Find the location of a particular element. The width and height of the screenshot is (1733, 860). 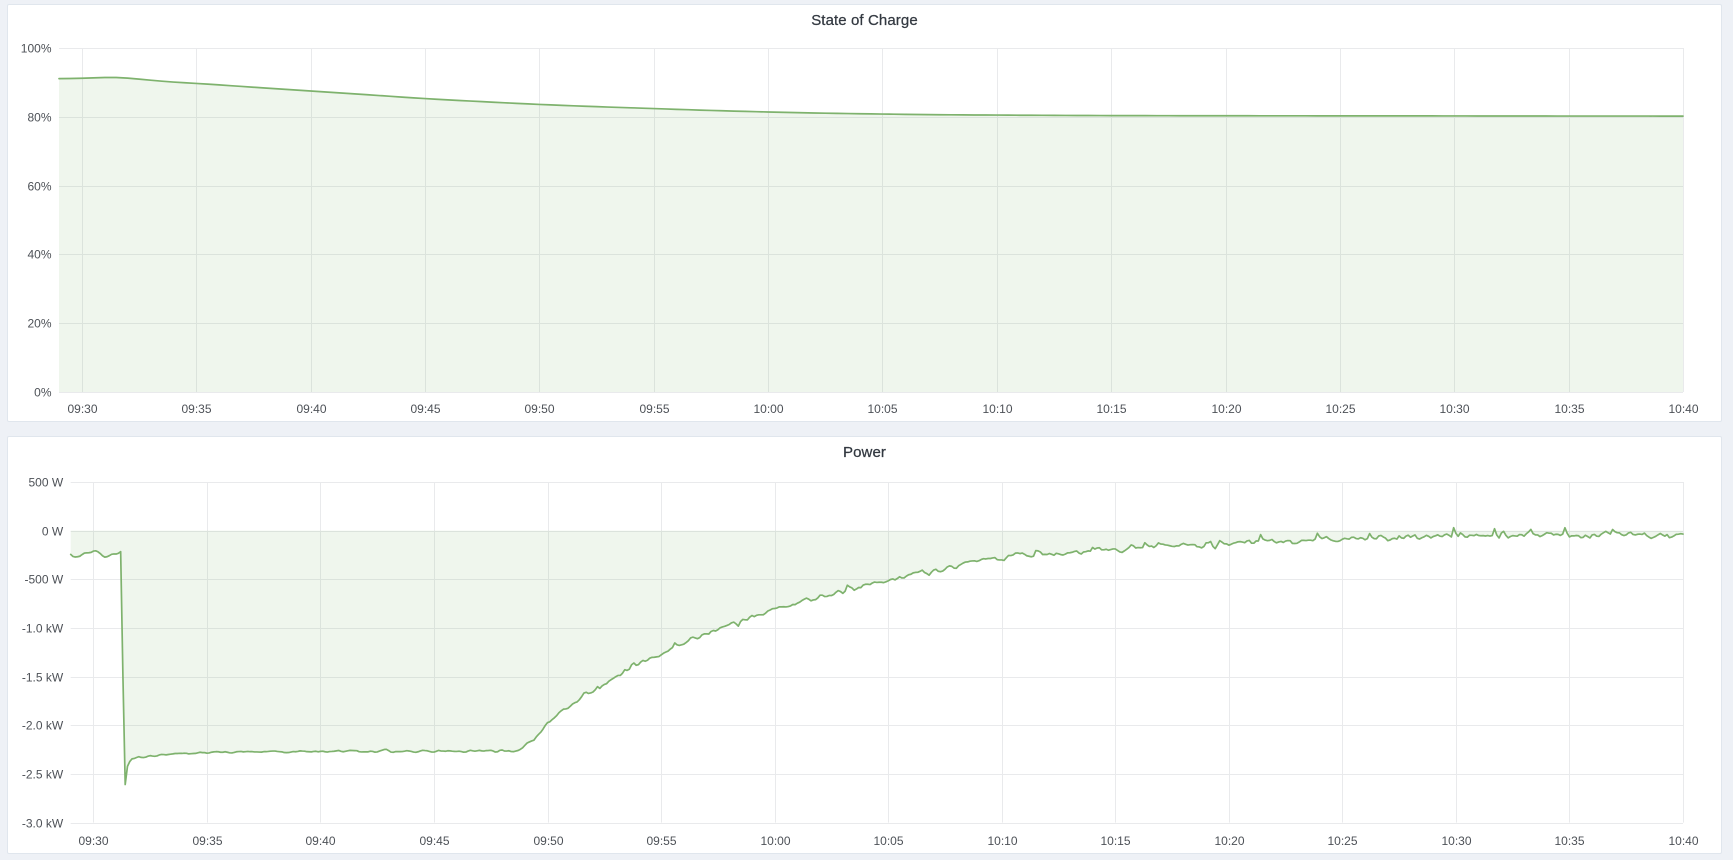

y-tick-label: -2.5 kW is located at coordinates (43, 775).